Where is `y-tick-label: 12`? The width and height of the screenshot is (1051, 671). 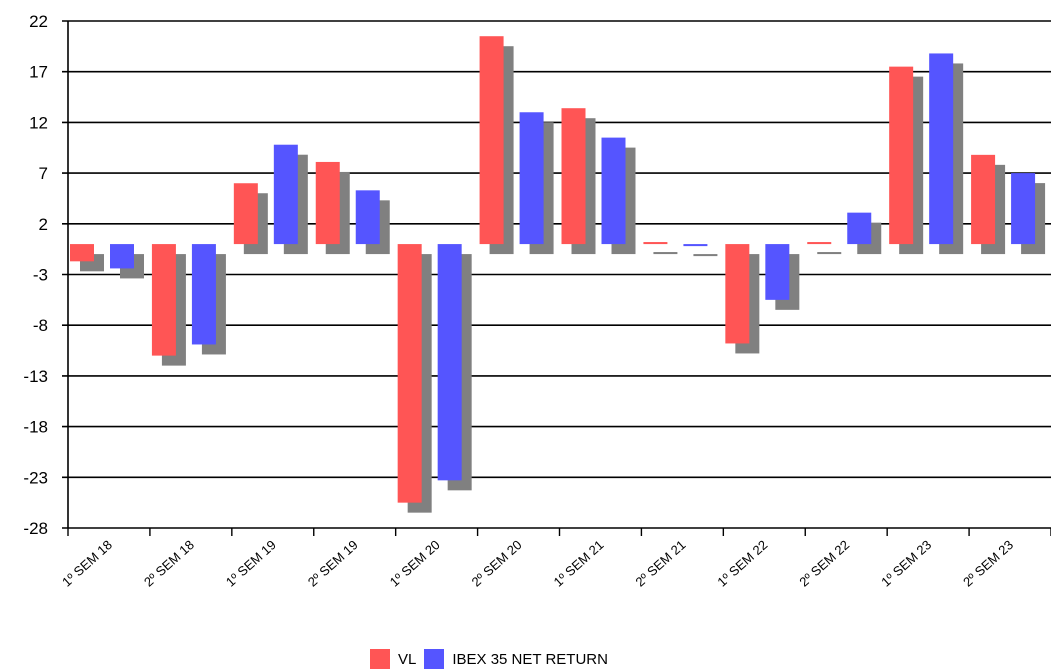
y-tick-label: 12 is located at coordinates (38, 122).